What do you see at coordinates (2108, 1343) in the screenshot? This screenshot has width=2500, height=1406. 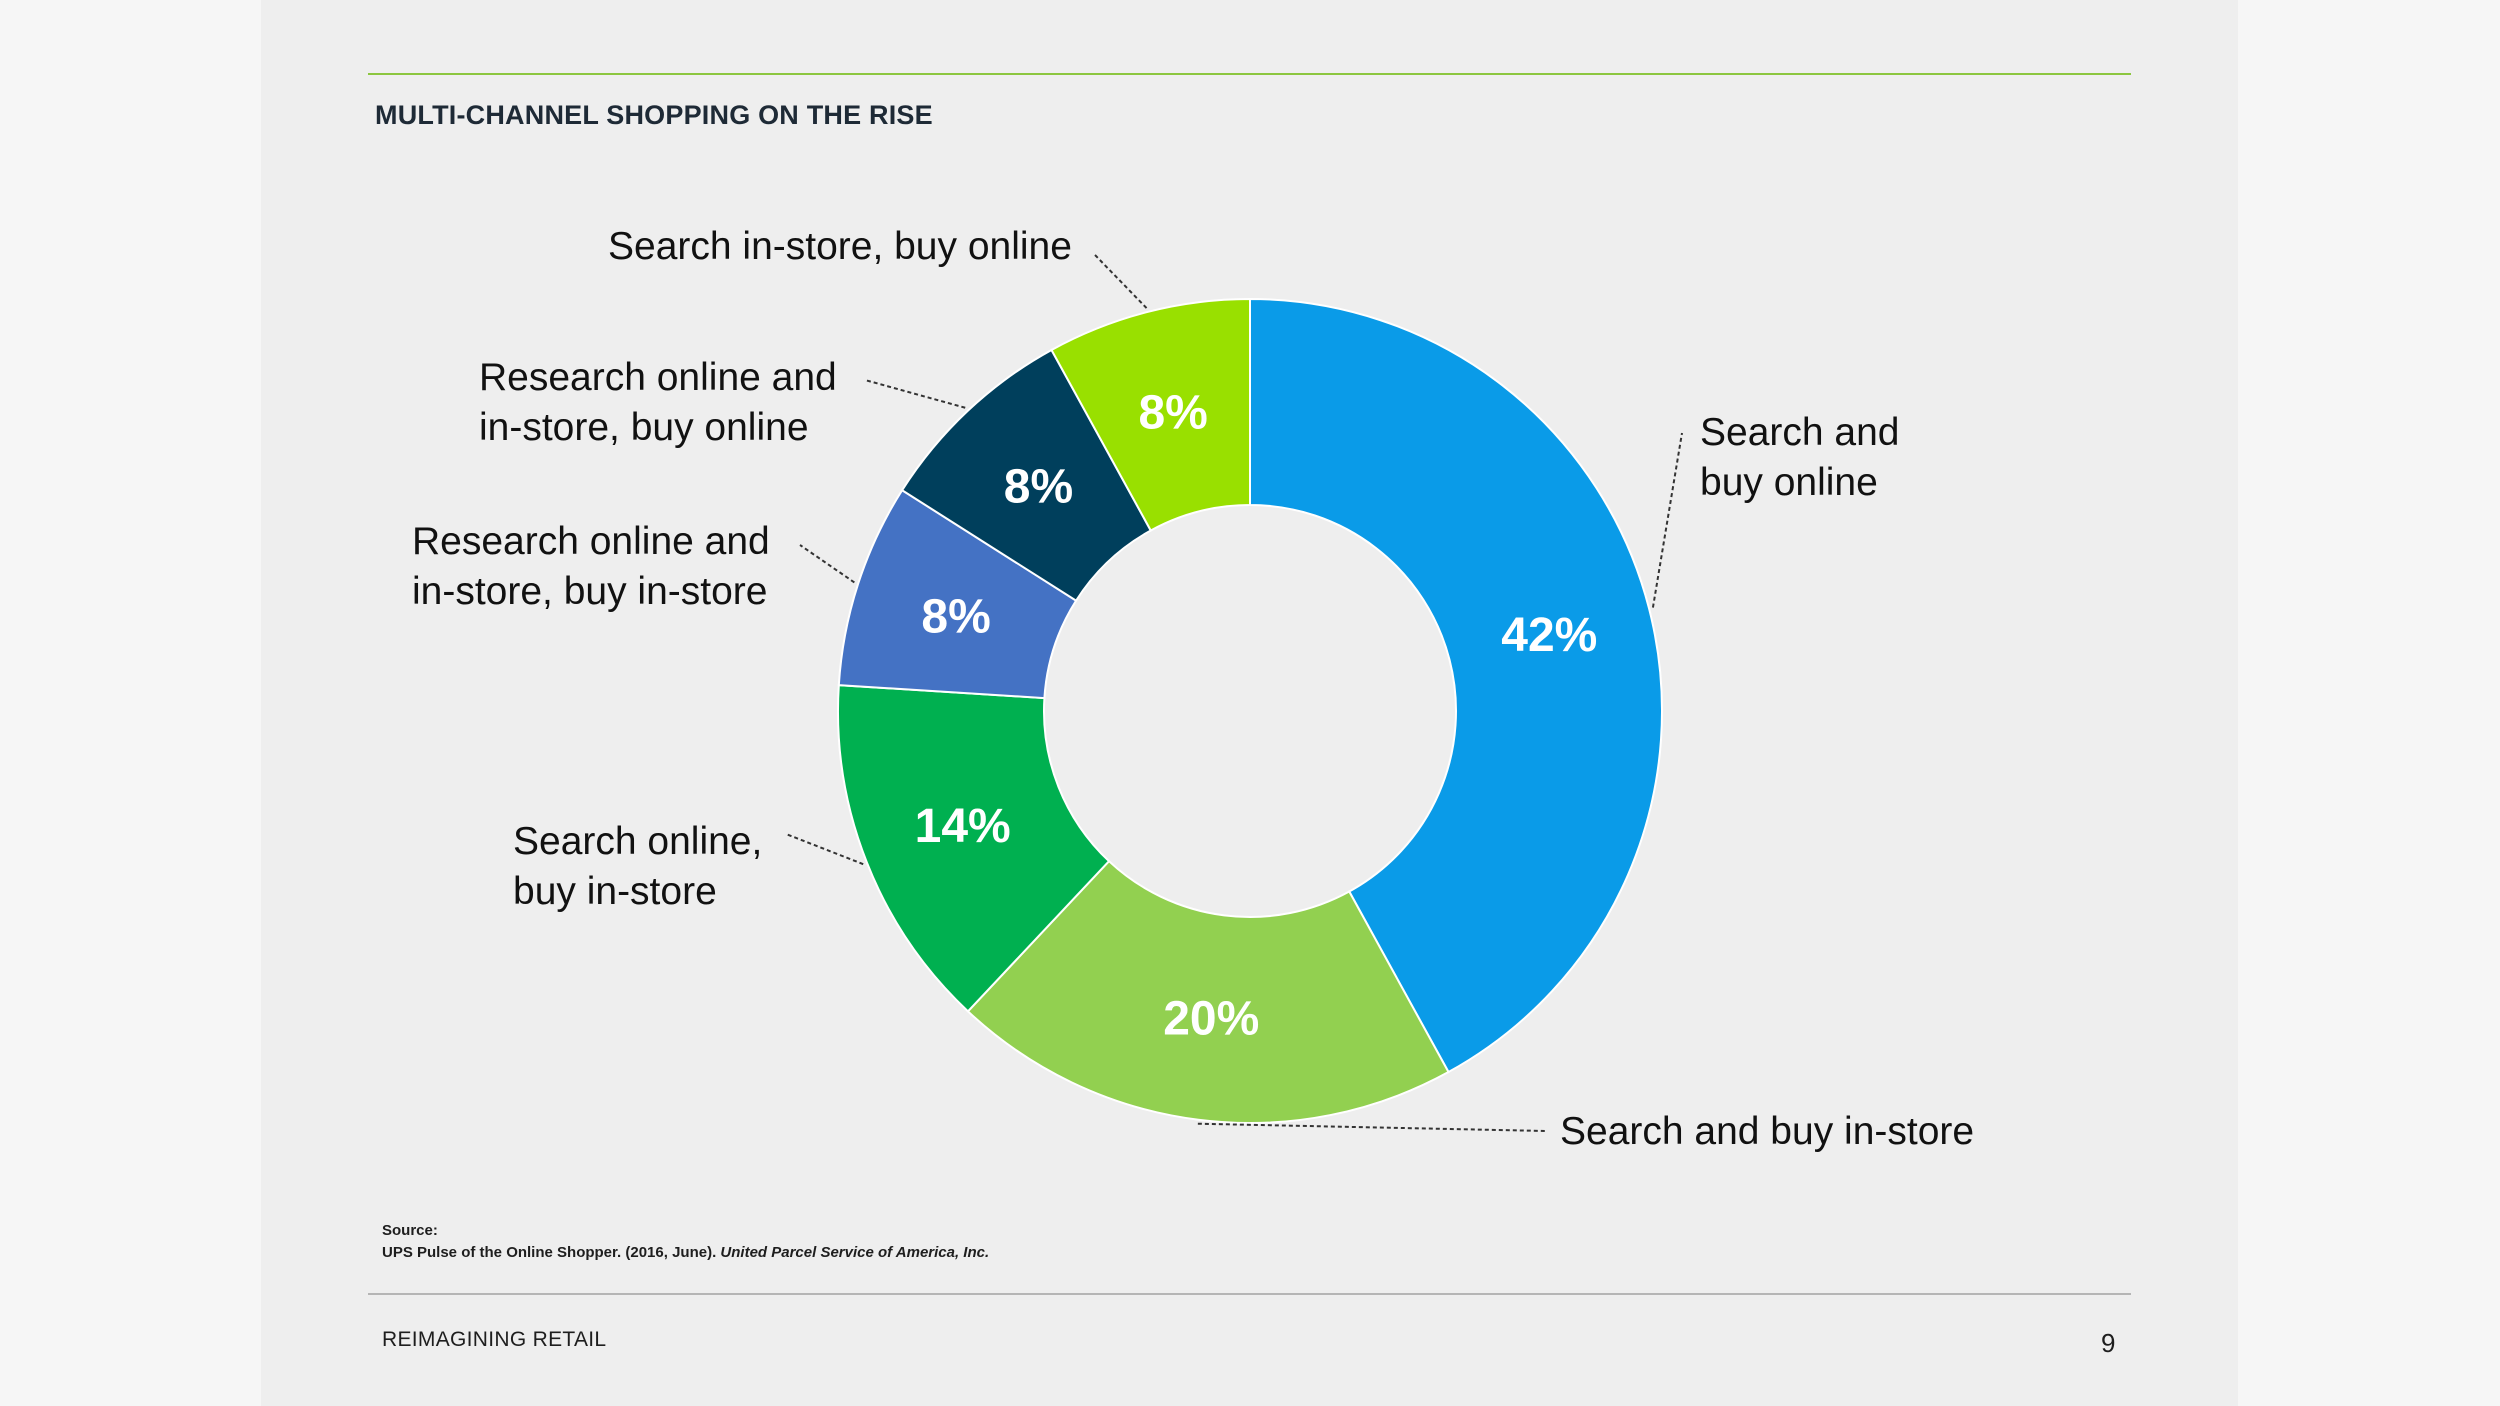 I see `page-number: 9` at bounding box center [2108, 1343].